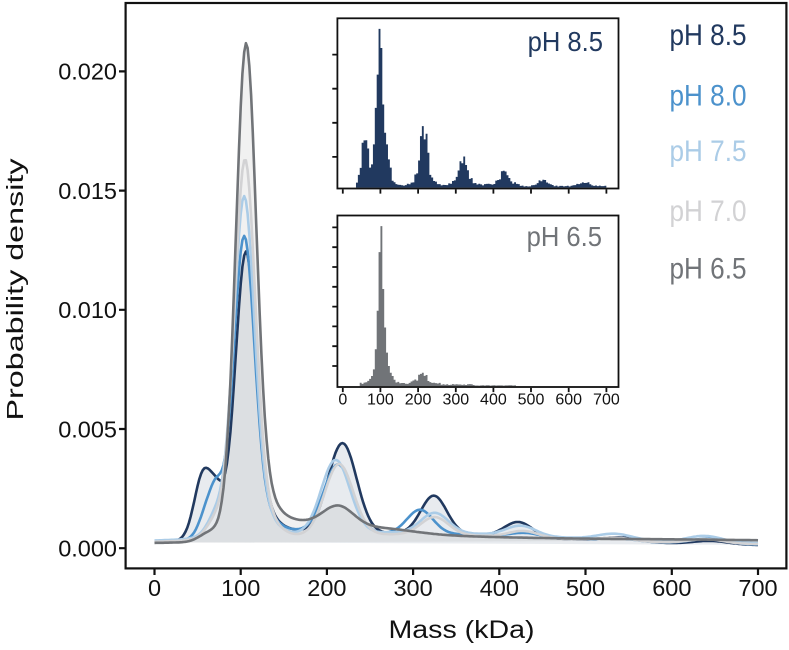 Image resolution: width=789 pixels, height=650 pixels. I want to click on svg-text: 0.000, so click(87, 549).